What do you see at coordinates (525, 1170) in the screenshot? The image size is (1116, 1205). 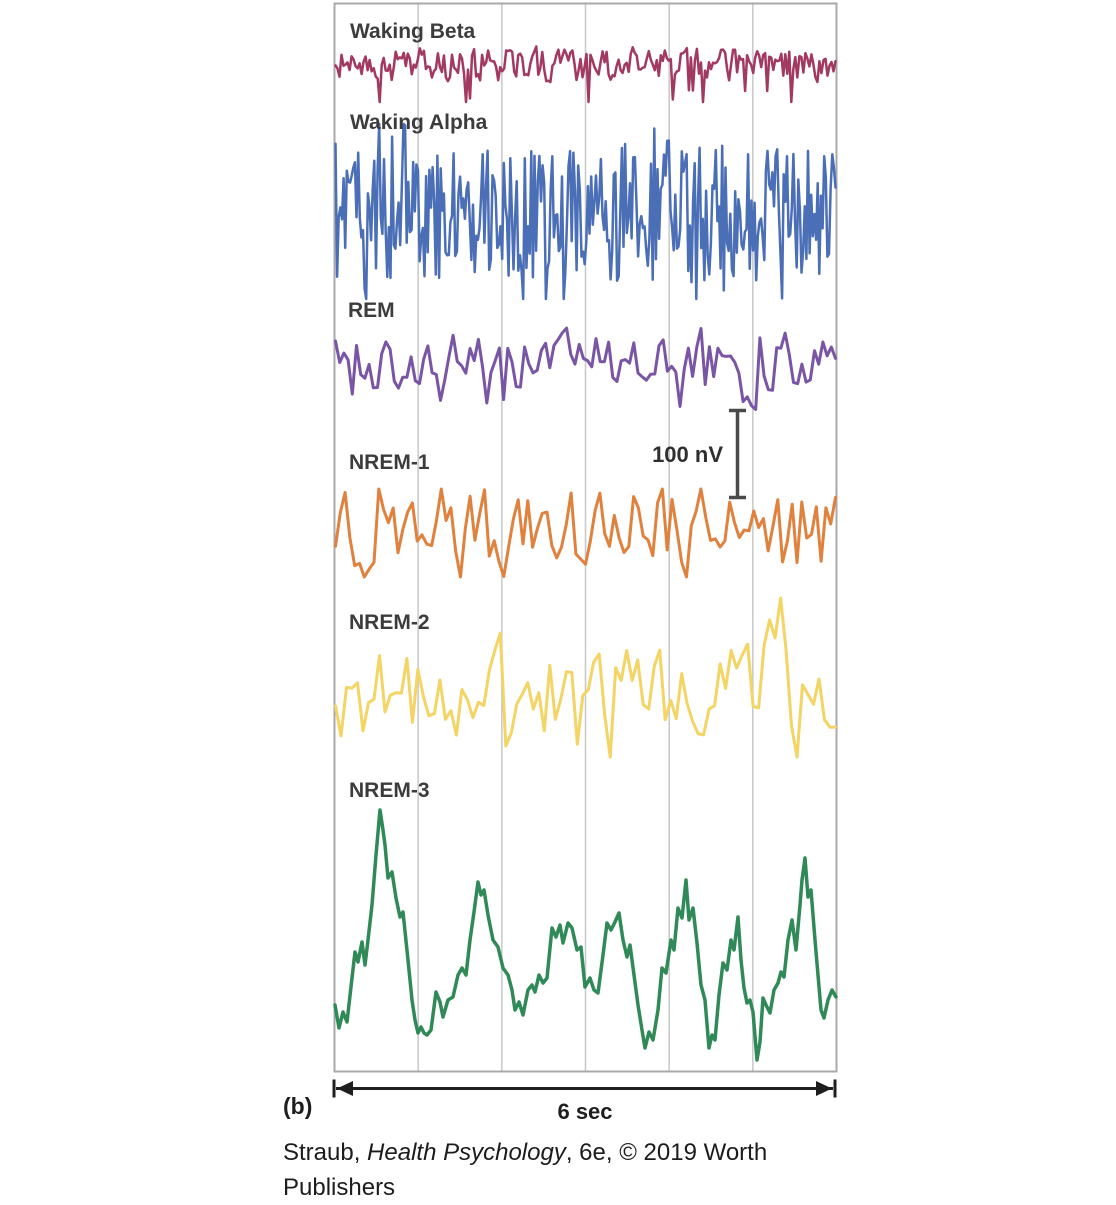 I see `attribution-post: , 6e, © 2019 Worth Publishers` at bounding box center [525, 1170].